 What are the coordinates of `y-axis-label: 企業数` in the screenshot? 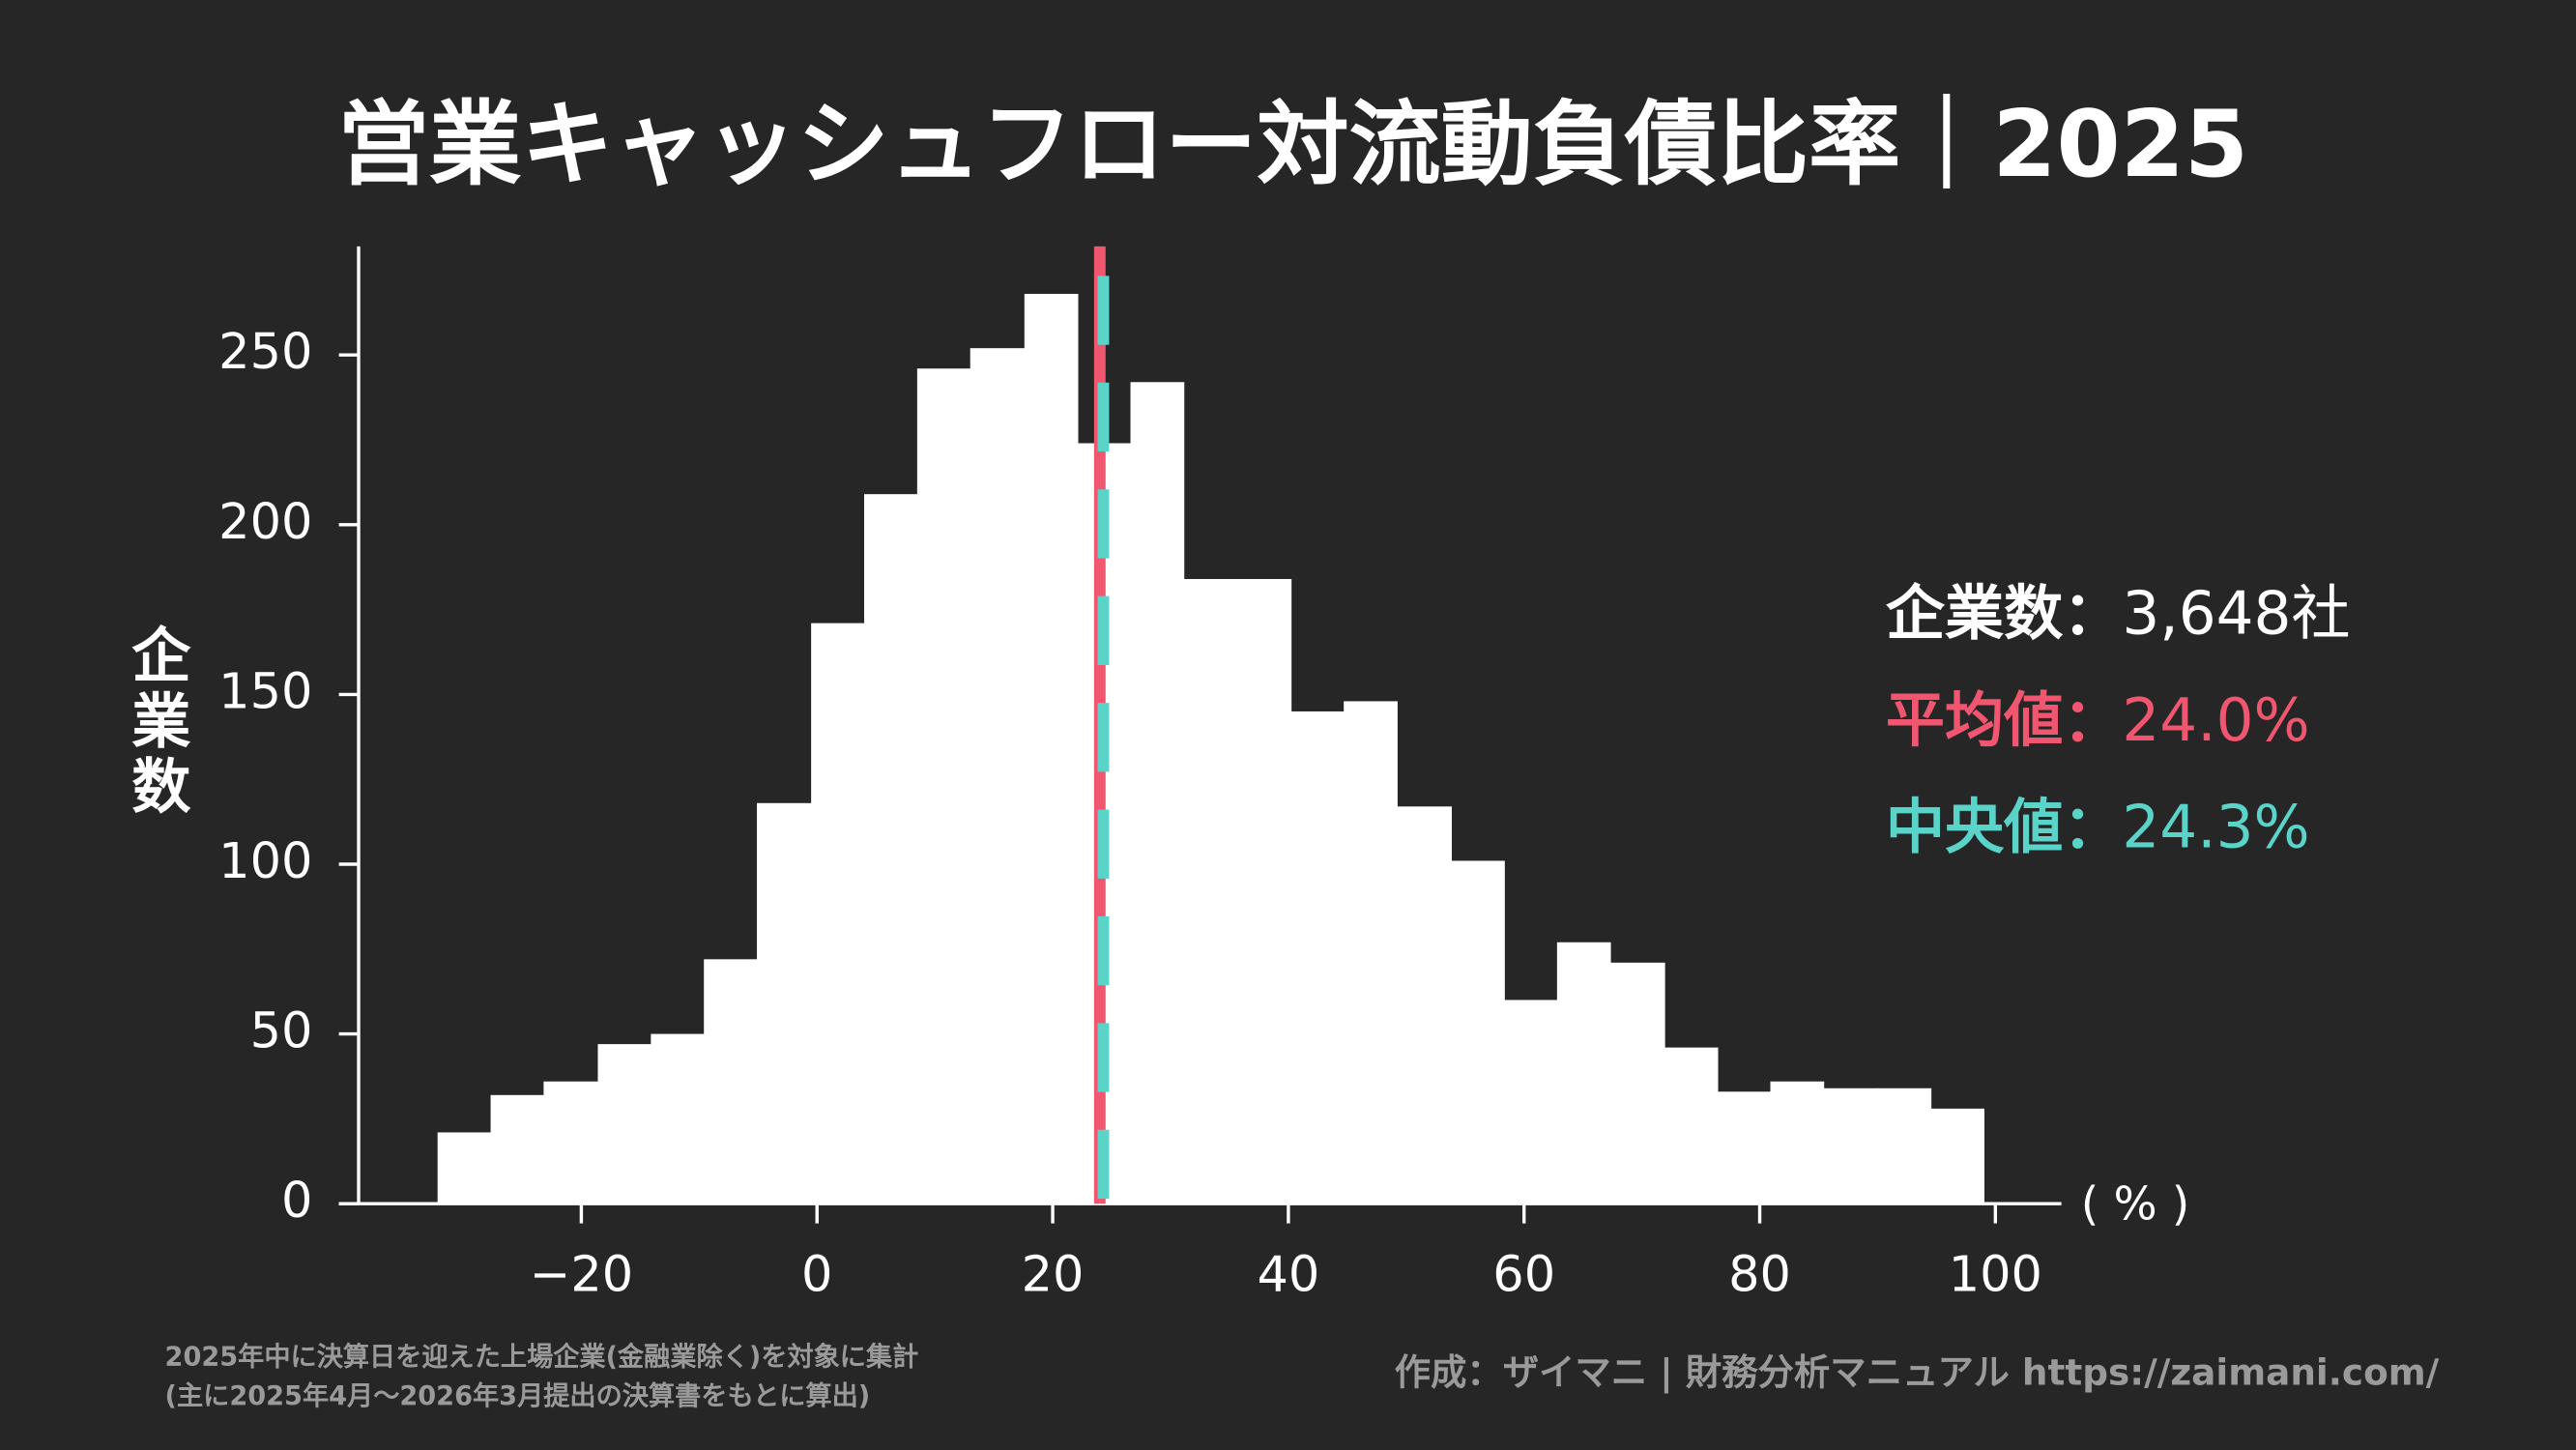 It's located at (155, 723).